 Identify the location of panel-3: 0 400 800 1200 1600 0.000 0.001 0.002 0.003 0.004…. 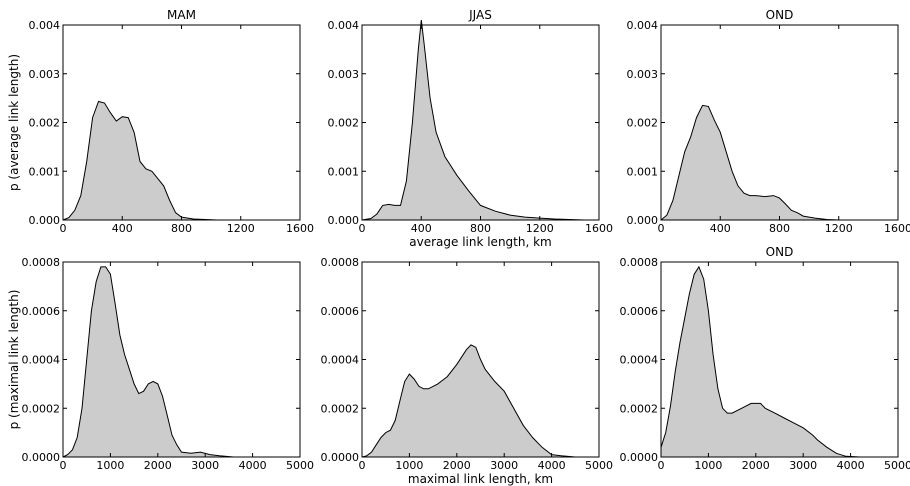
(768, 121).